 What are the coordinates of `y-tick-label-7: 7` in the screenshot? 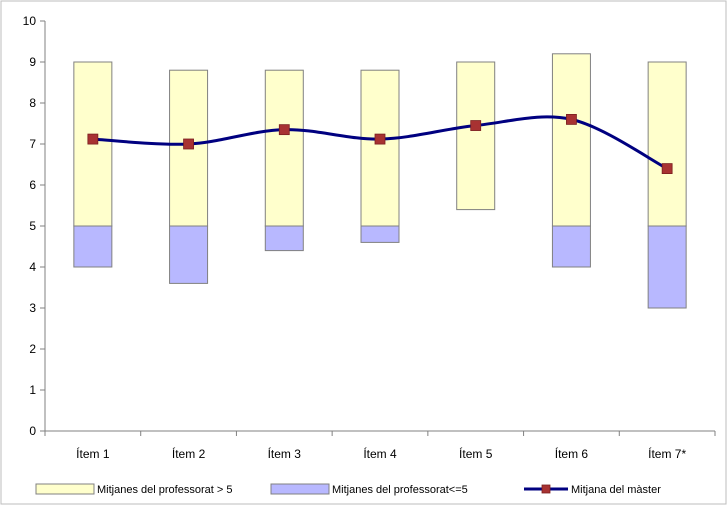 It's located at (32, 144).